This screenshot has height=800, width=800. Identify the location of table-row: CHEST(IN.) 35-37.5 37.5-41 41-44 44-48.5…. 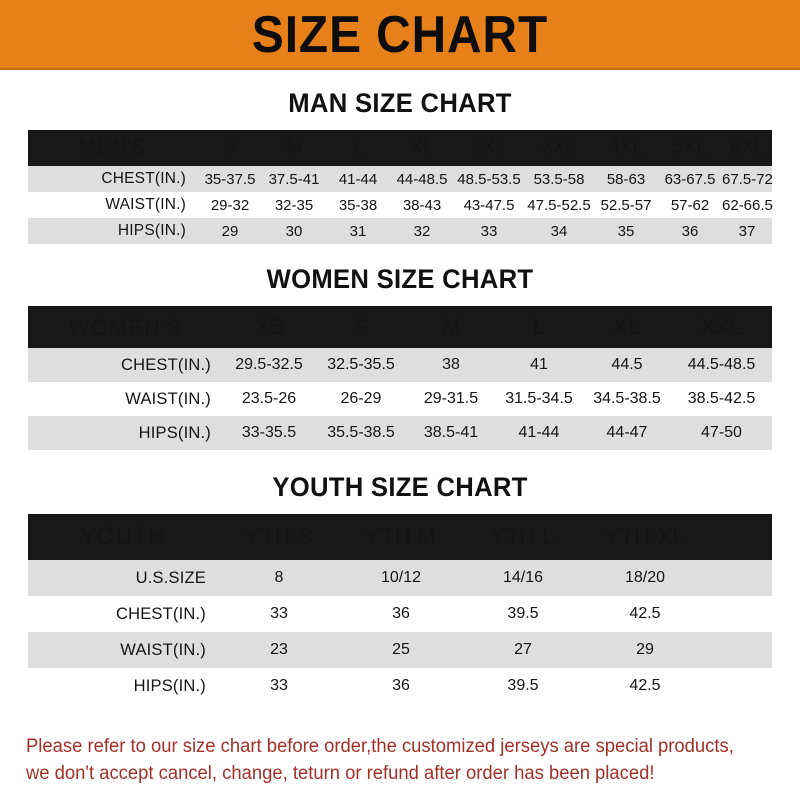
(400, 179).